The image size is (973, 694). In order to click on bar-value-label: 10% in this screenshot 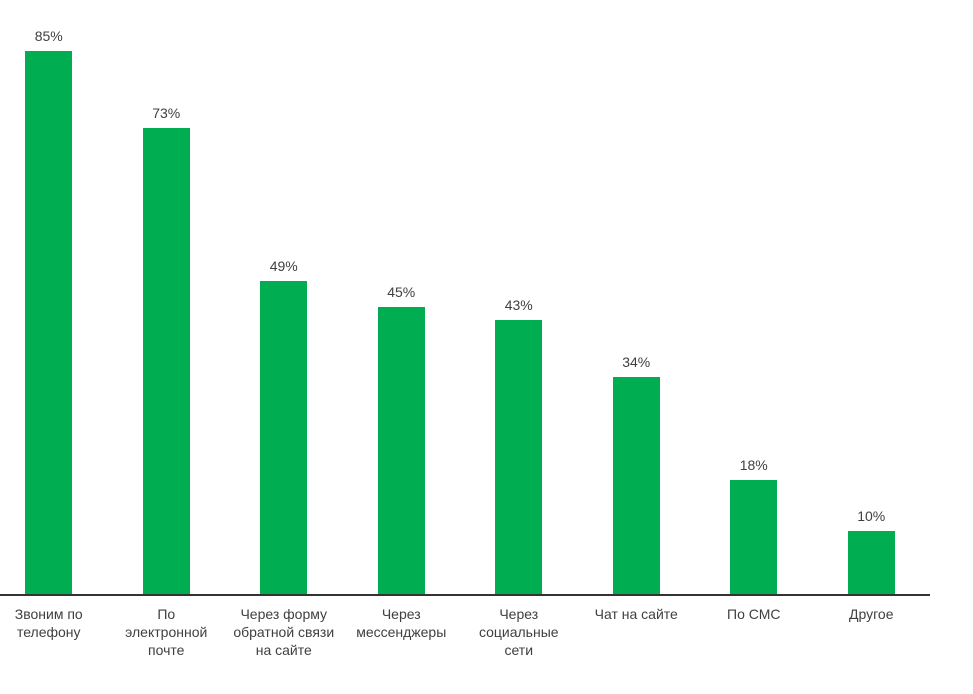, I will do `click(871, 516)`.